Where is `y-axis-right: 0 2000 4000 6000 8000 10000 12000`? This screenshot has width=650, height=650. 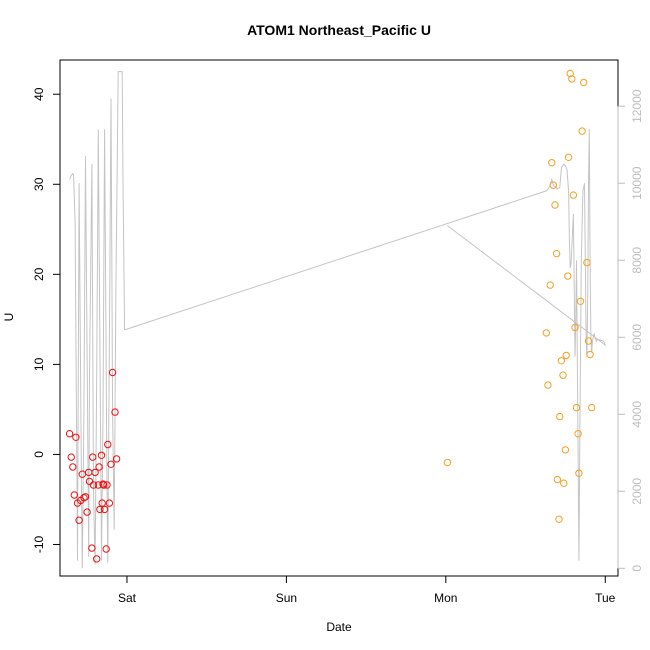
y-axis-right: 0 2000 4000 6000 8000 10000 12000 is located at coordinates (630, 330).